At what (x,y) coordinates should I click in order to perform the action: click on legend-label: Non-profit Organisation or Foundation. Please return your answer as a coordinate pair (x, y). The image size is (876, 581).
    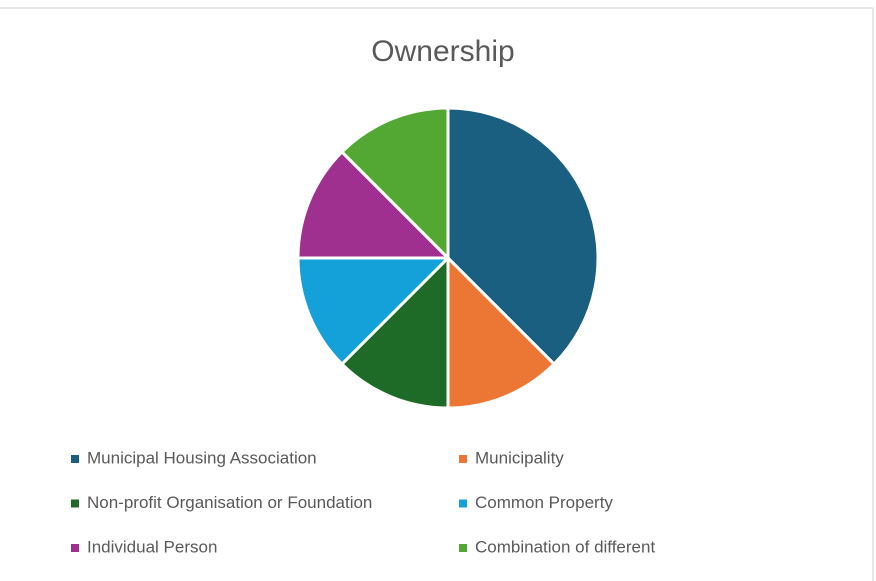
    Looking at the image, I should click on (229, 502).